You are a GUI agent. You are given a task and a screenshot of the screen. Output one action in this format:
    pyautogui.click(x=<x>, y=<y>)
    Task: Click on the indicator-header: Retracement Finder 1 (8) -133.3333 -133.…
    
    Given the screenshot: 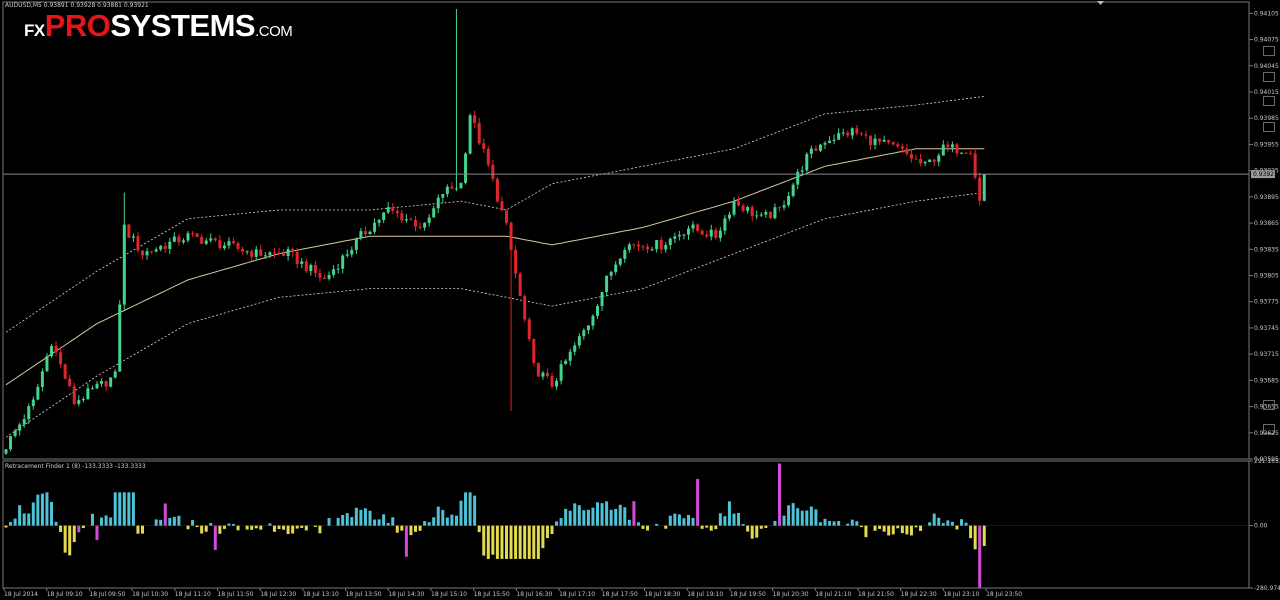 What is the action you would take?
    pyautogui.click(x=75, y=466)
    